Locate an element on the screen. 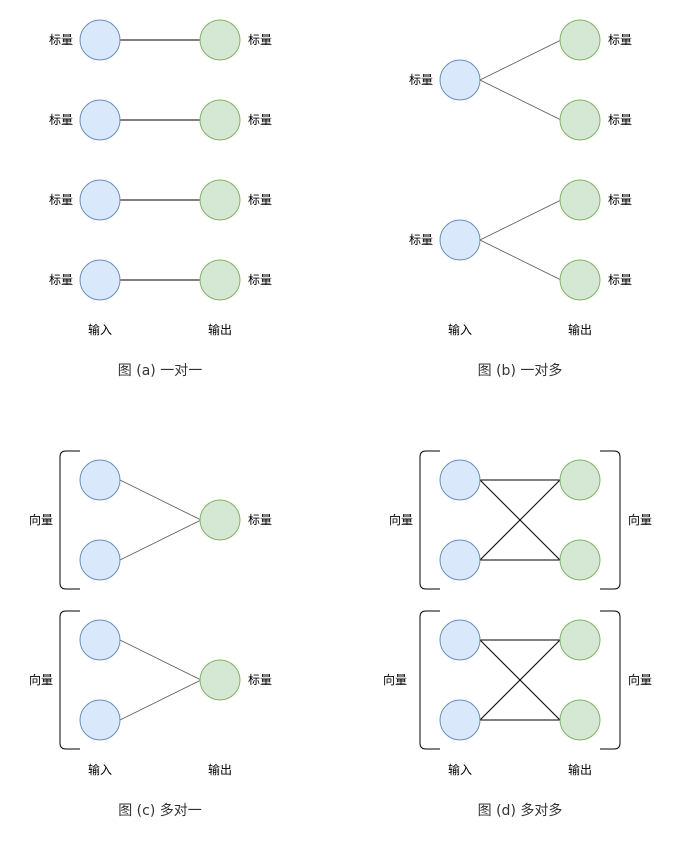 The image size is (681, 841). caption-c: 图 (c) 多对一 is located at coordinates (160, 810).